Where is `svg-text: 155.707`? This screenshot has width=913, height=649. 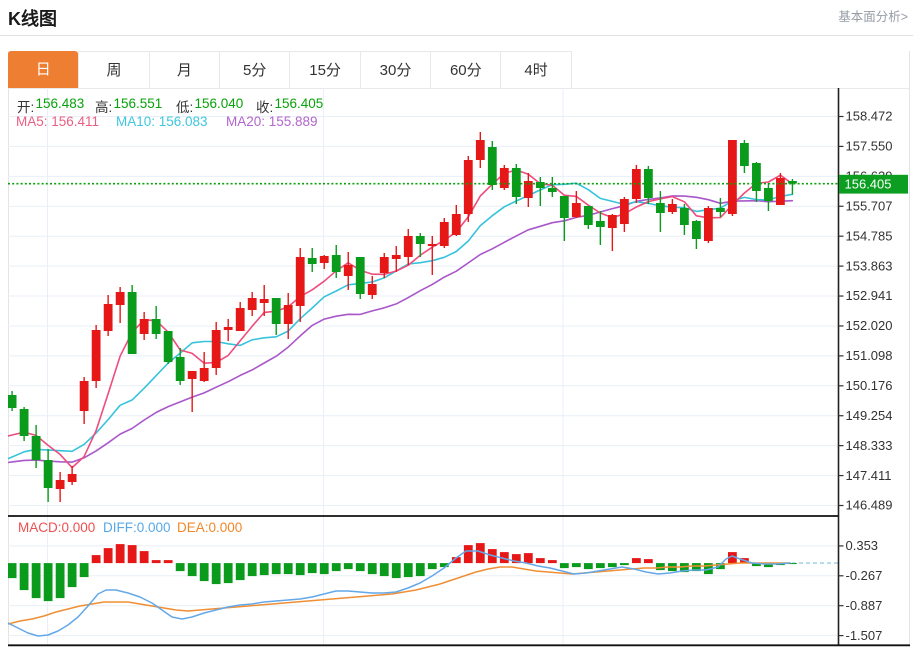
svg-text: 155.707 is located at coordinates (869, 205).